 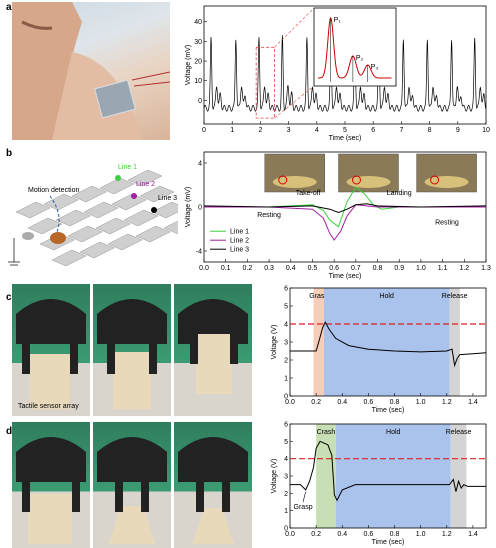 I want to click on line2-label: Line 2, so click(x=145, y=184).